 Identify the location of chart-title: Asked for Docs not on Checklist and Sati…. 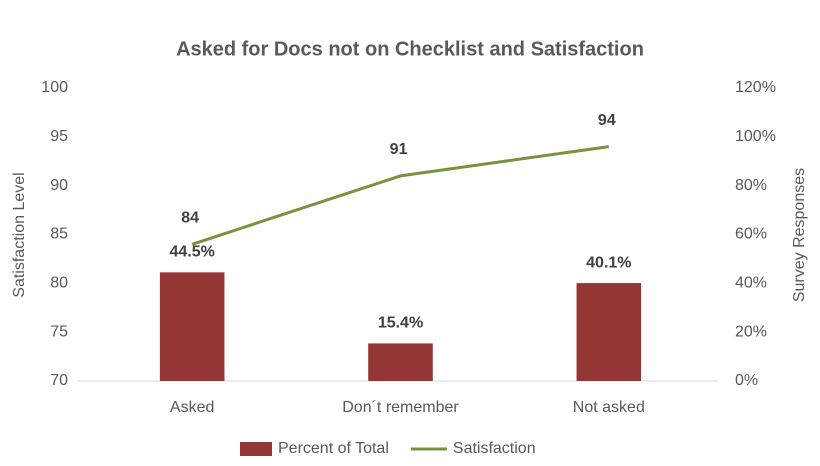
(410, 49).